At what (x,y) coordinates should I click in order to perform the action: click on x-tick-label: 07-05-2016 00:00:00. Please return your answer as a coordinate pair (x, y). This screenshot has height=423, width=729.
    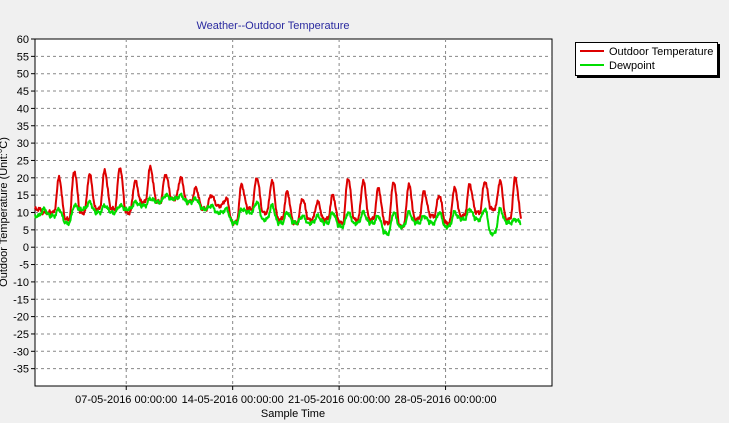
    Looking at the image, I should click on (126, 400).